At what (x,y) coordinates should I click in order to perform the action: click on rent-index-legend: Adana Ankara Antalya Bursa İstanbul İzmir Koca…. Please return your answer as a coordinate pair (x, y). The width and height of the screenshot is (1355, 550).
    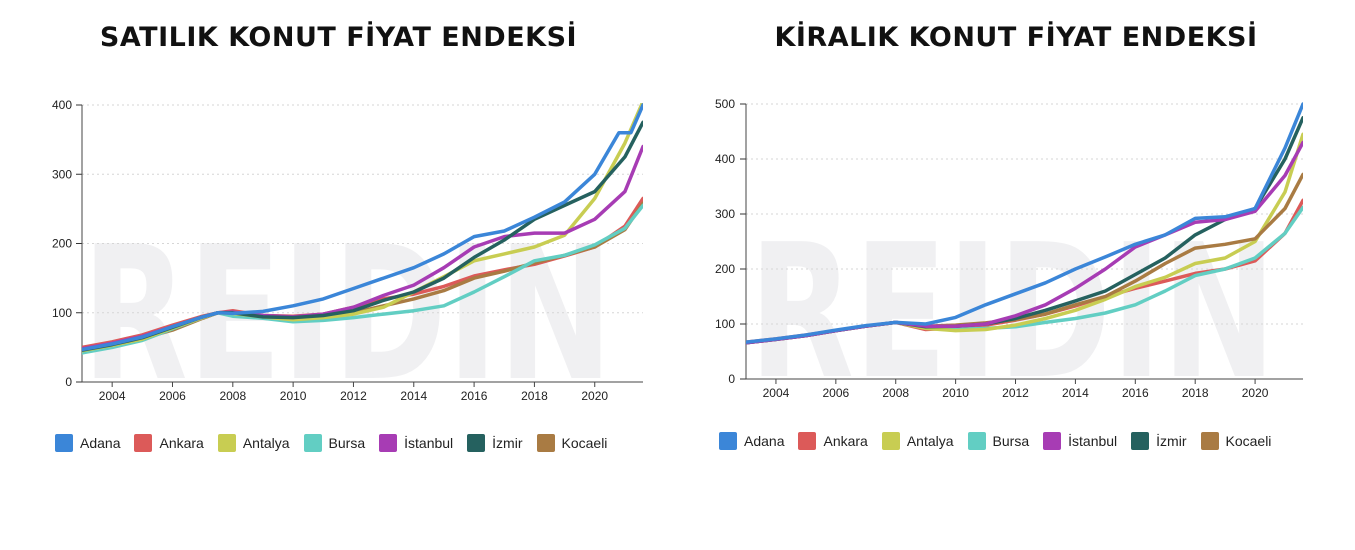
    Looking at the image, I should click on (1002, 441).